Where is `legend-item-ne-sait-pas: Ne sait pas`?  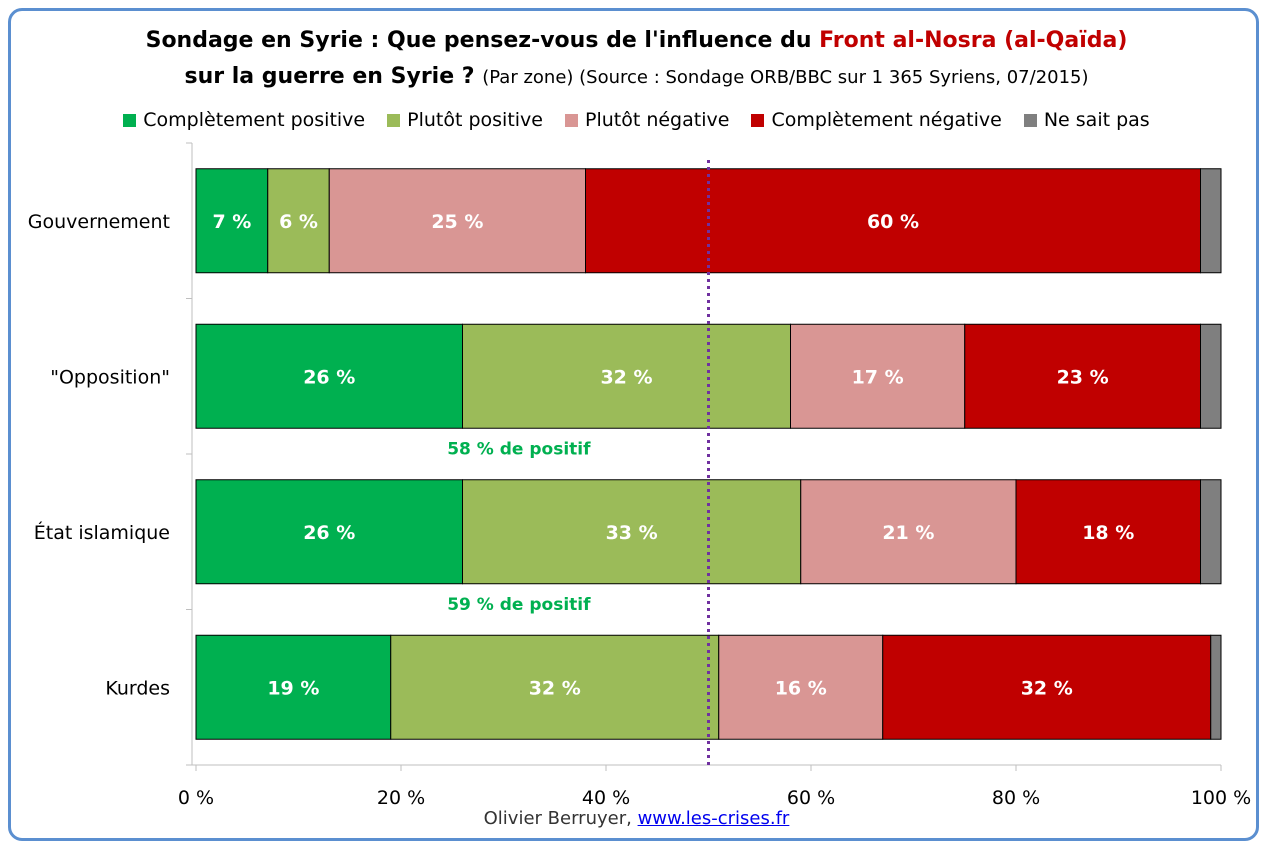 legend-item-ne-sait-pas: Ne sait pas is located at coordinates (1086, 120).